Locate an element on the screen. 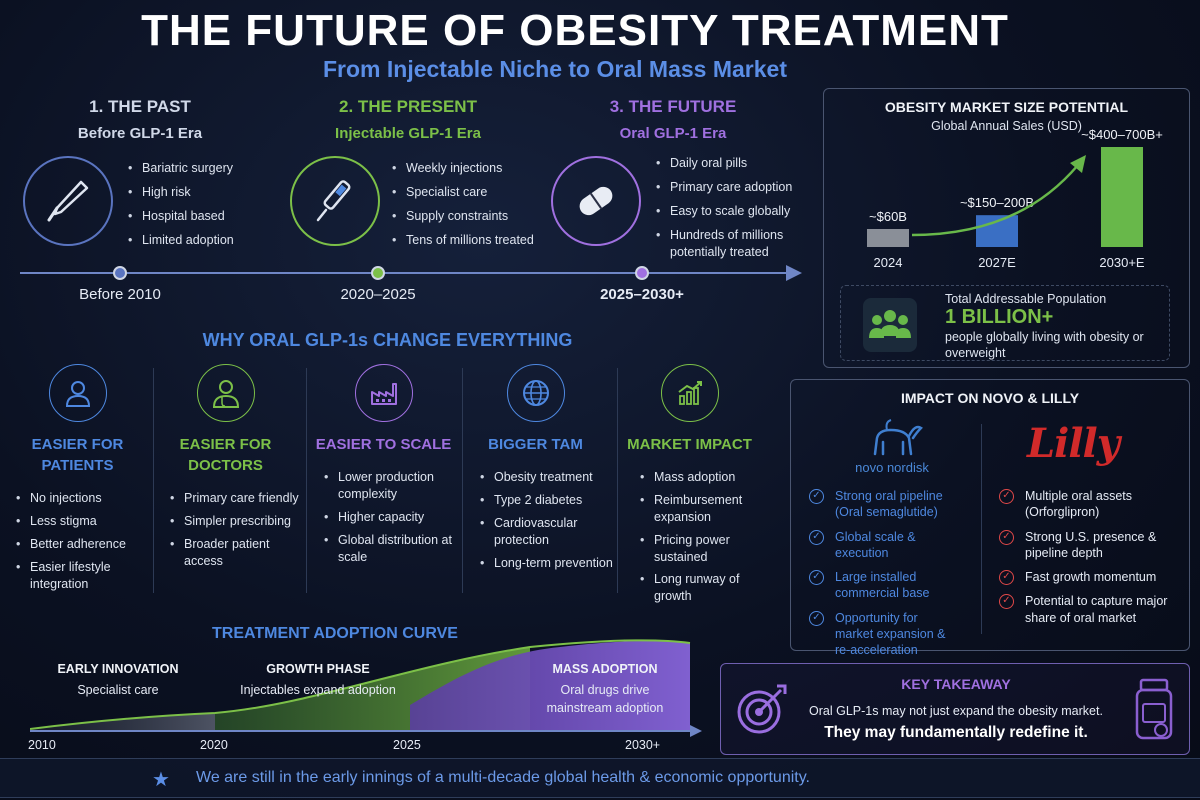 This screenshot has height=800, width=1200. novo-item-text: Strong oral pipeline (Oral semaglutide) is located at coordinates (889, 504).